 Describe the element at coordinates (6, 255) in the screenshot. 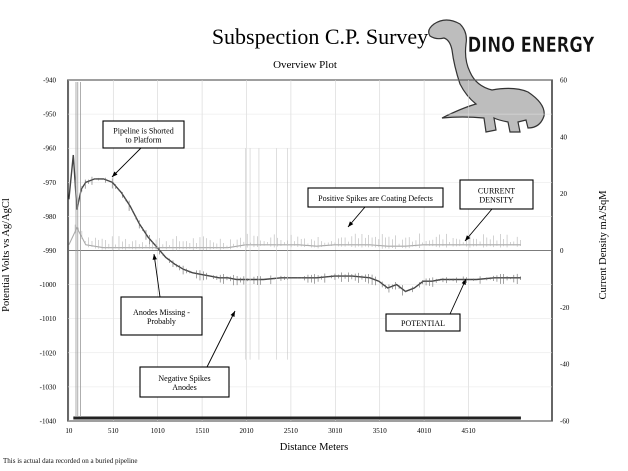

I see `left-axis-label: Potential Volts vs Ag/AgCl` at that location.